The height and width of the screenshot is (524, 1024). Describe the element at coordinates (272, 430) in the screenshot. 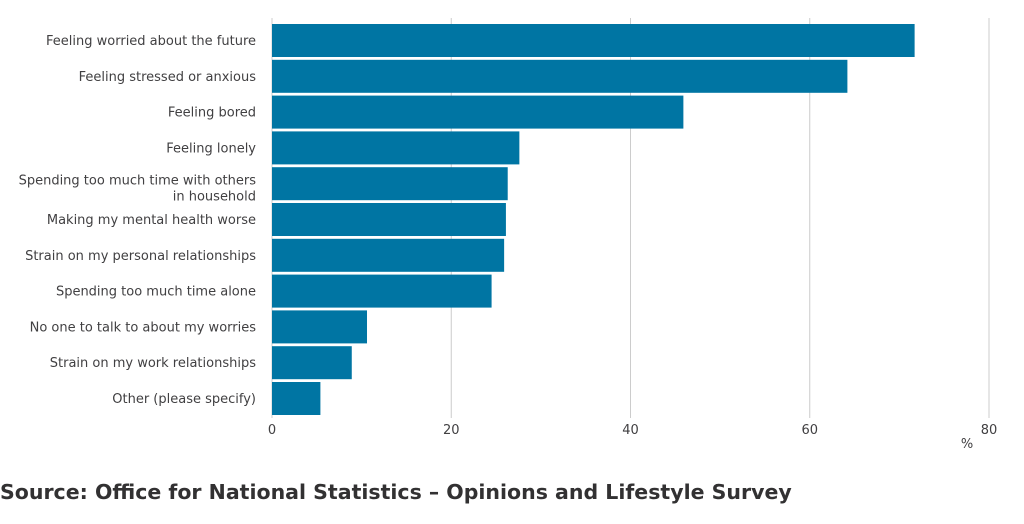

I see `x-tick-label: 0` at that location.